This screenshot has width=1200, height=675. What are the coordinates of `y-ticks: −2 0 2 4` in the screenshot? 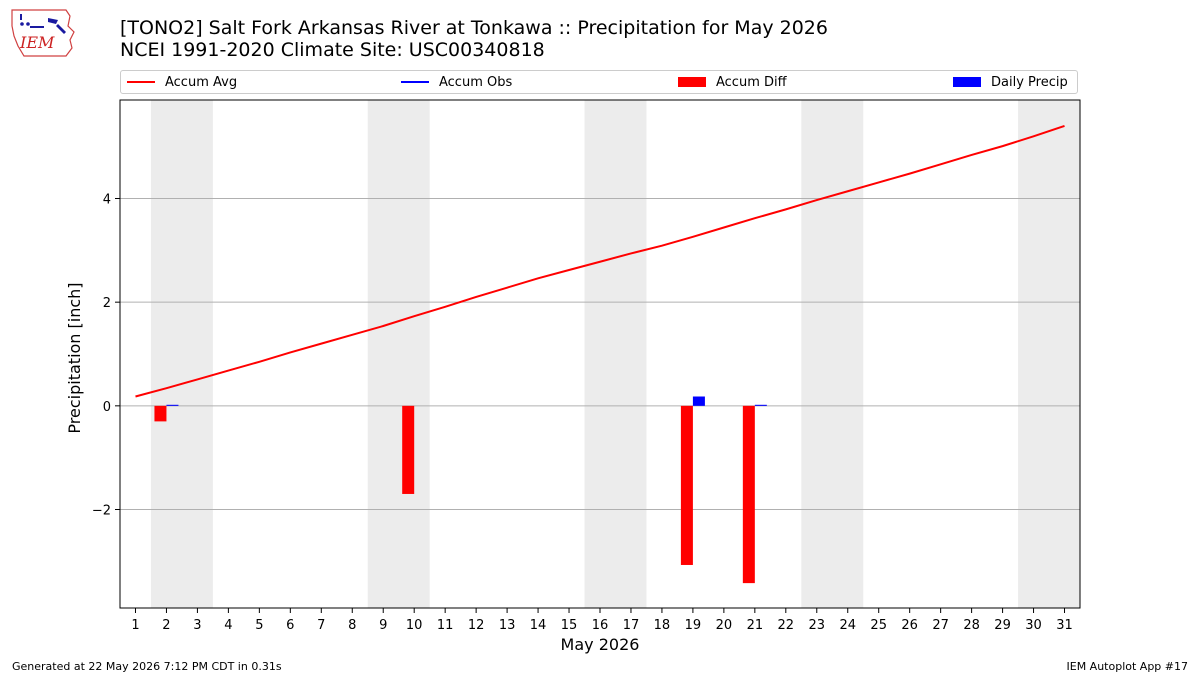 It's located at (106, 355).